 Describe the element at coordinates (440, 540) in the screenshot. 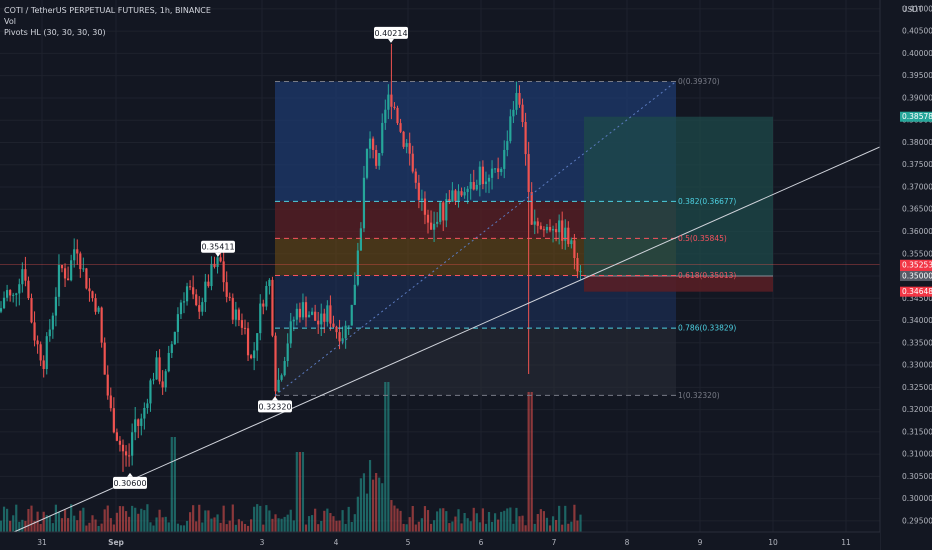

I see `time-axis: 31 Sep 3 4 5 6 7 8 9 10 11` at that location.